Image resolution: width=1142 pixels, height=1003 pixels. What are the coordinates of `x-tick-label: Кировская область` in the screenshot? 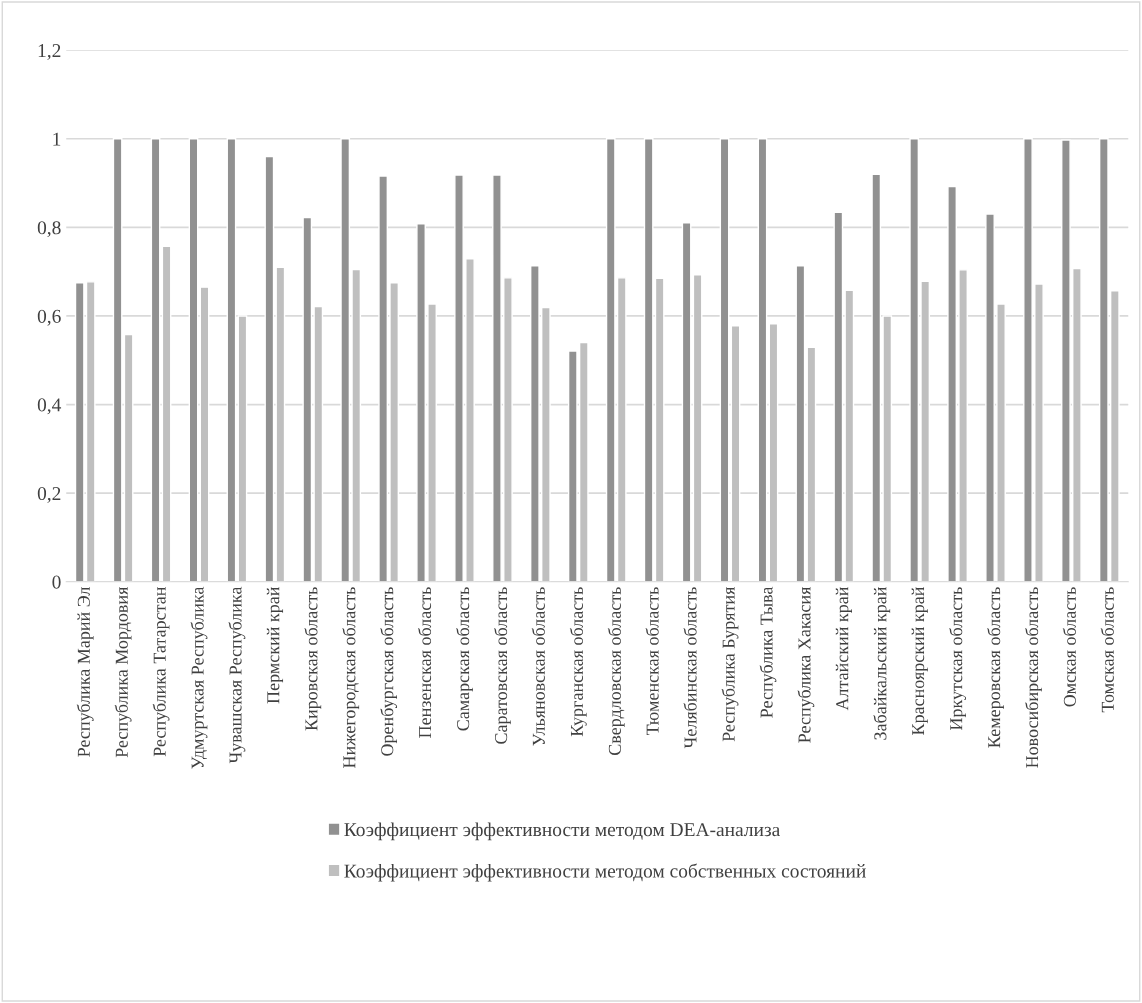 It's located at (313, 659).